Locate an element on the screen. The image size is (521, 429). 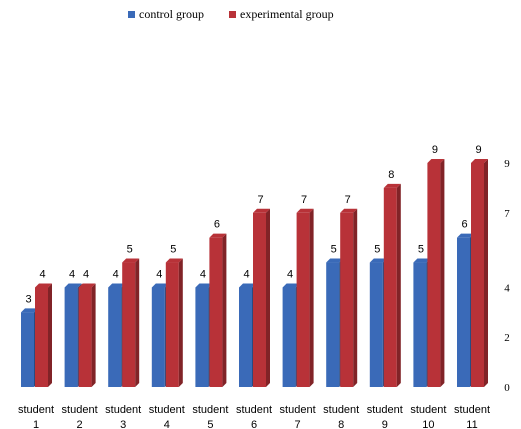
category-label-2: student is located at coordinates (80, 410).